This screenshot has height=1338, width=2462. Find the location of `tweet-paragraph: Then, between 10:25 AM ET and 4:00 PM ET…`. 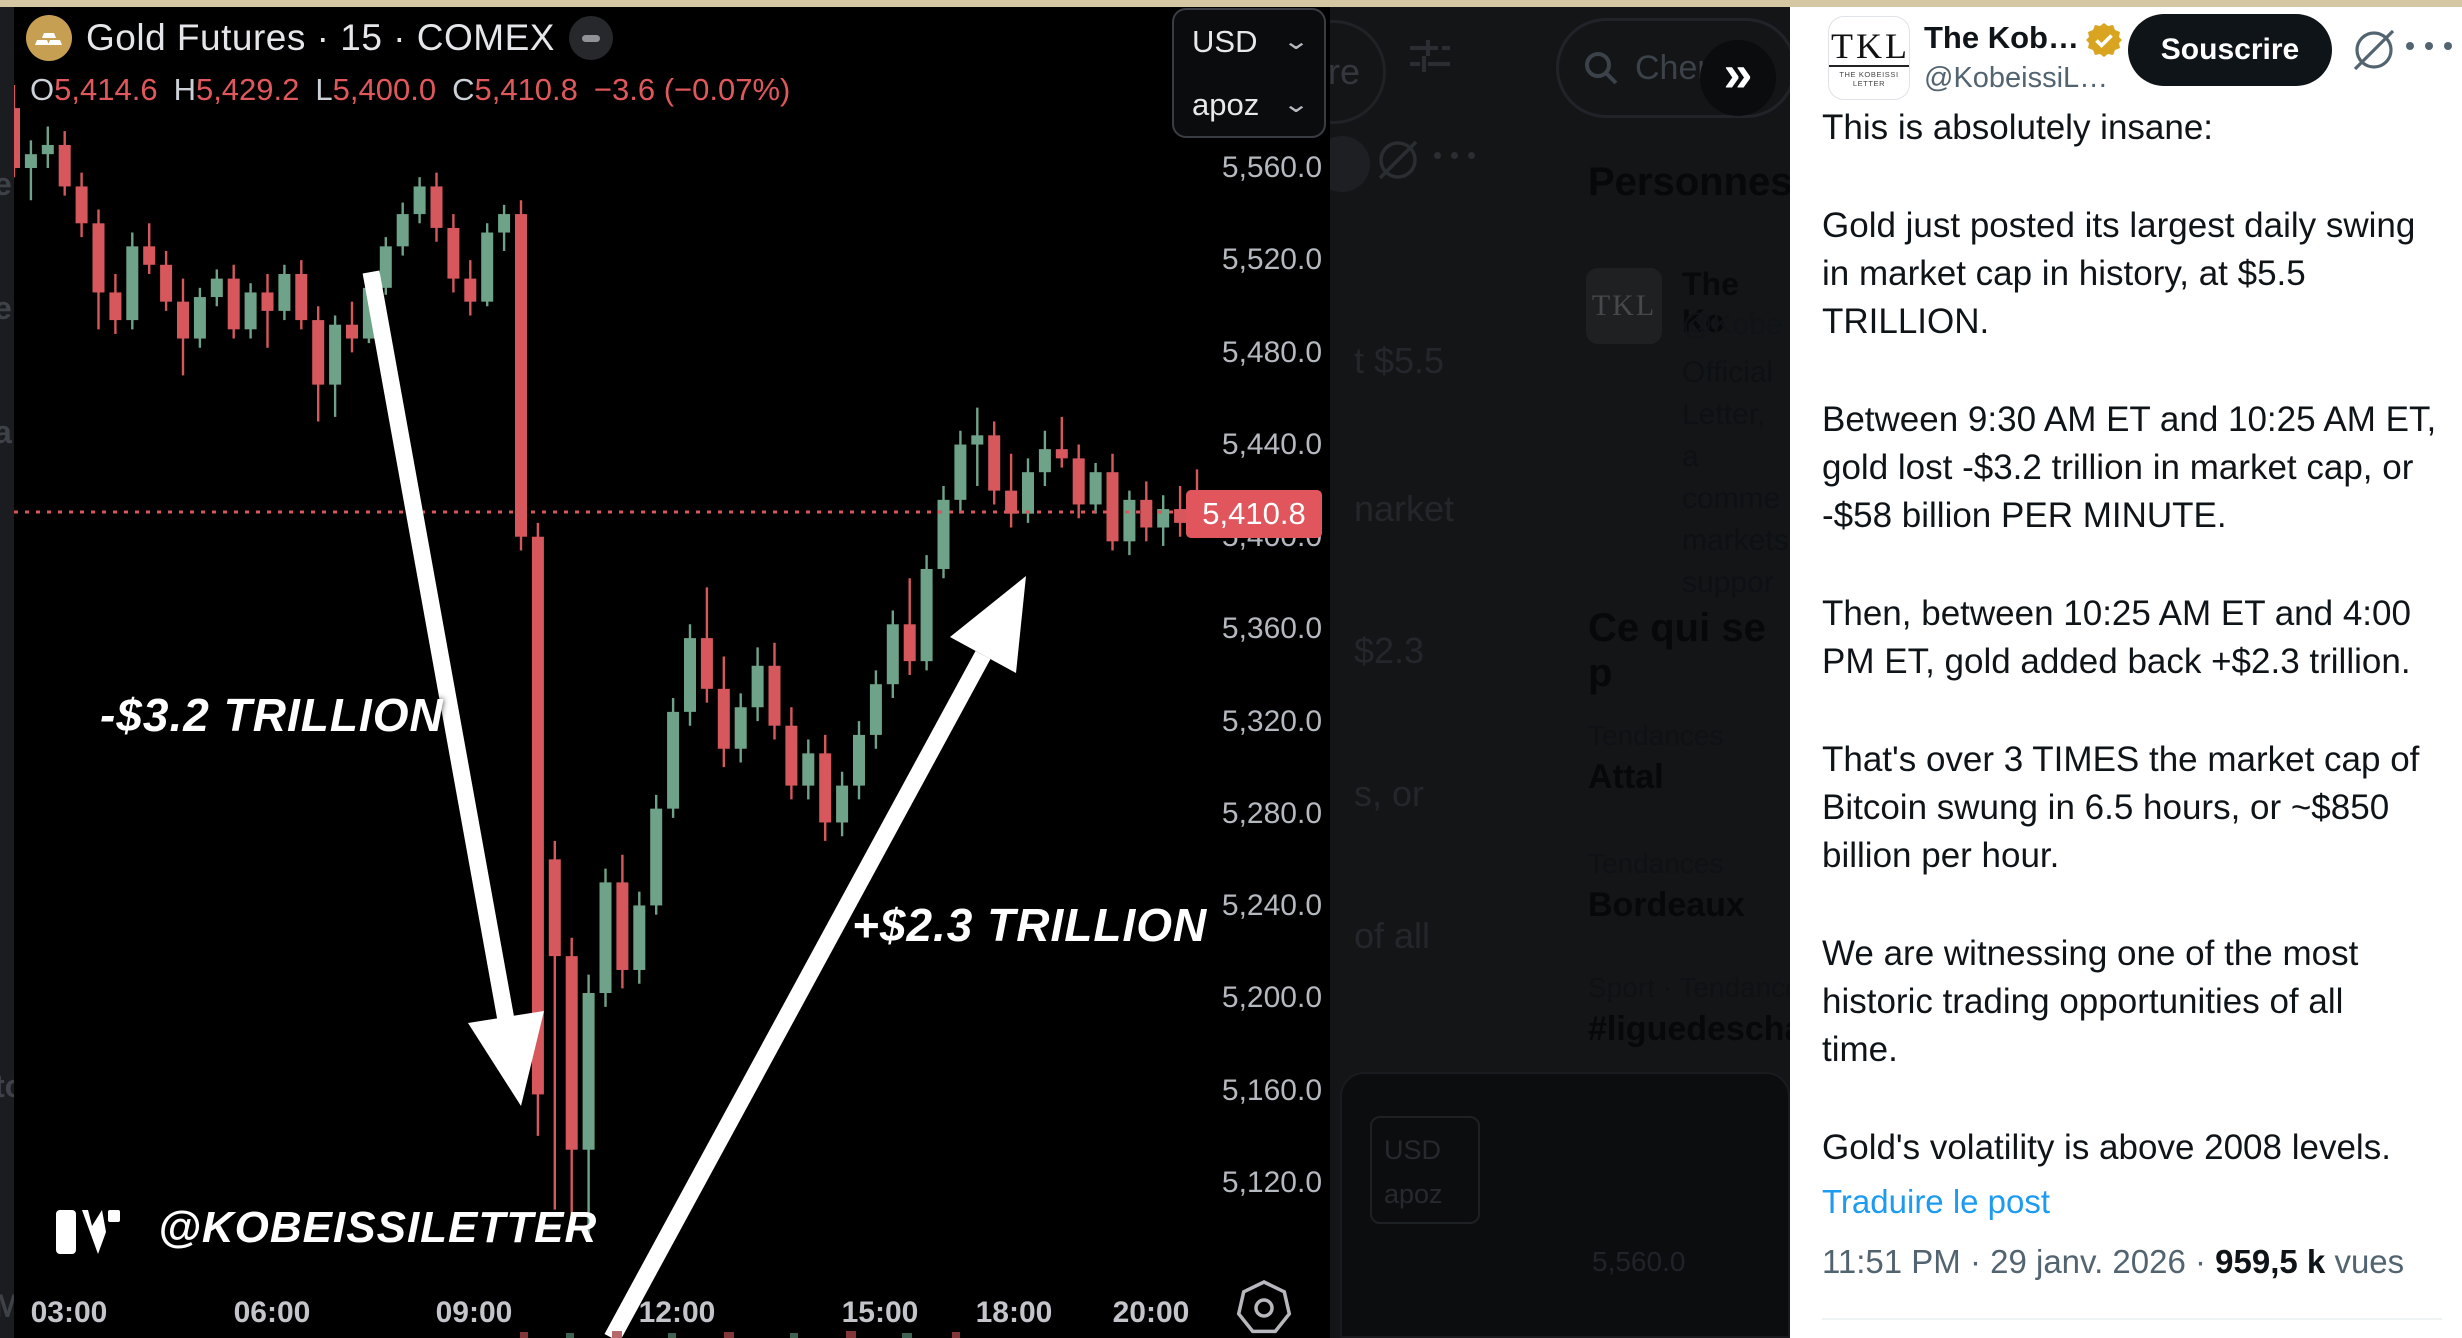

tweet-paragraph: Then, between 10:25 AM ET and 4:00 PM ET… is located at coordinates (2116, 637).